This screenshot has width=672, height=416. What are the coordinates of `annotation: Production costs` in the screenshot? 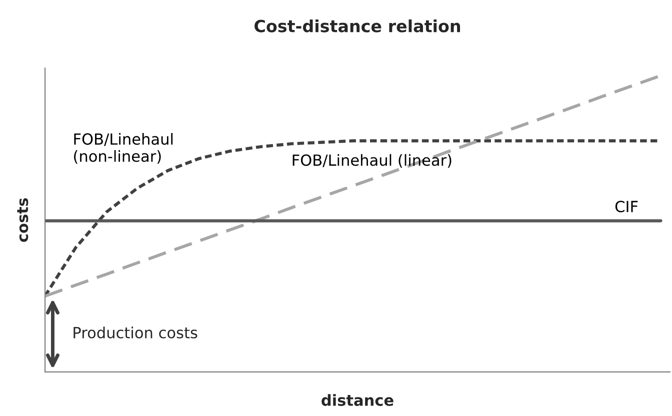 It's located at (136, 332).